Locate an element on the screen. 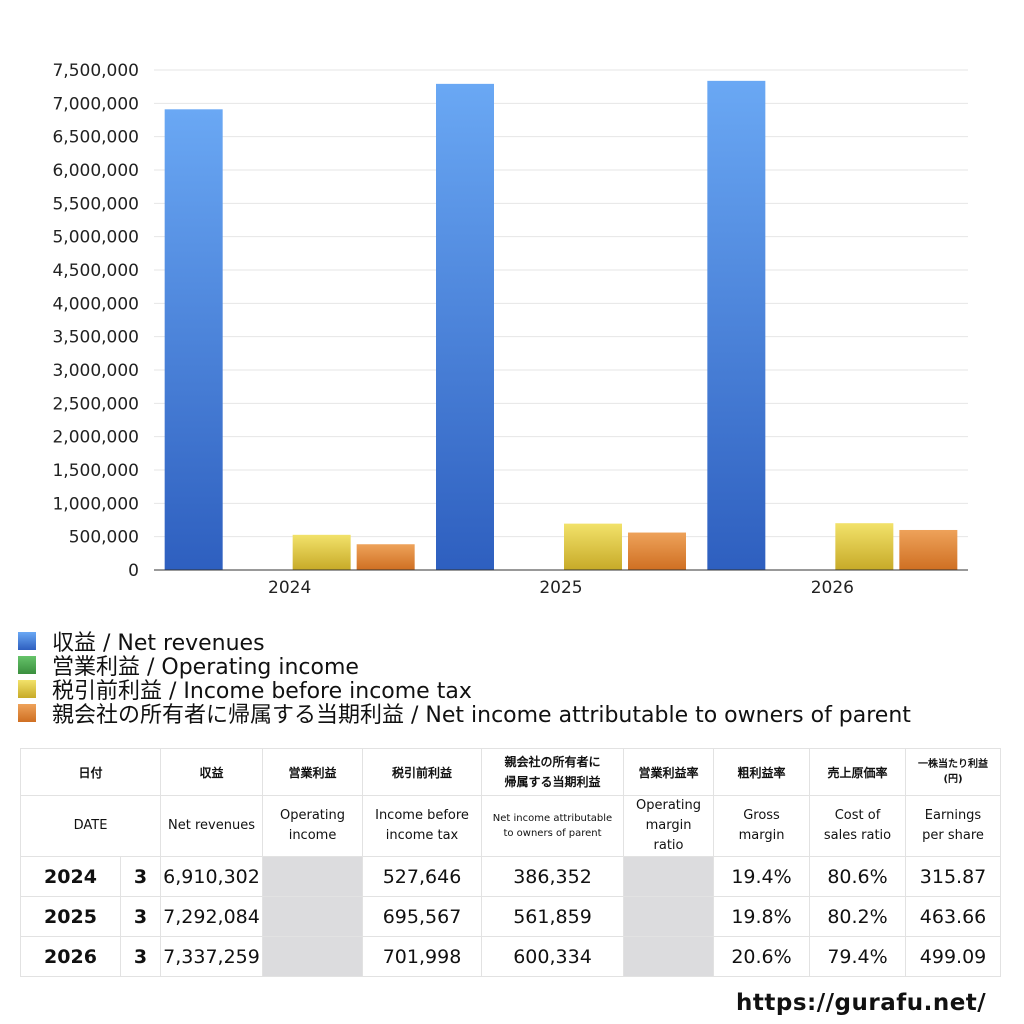  x-tick-label: 2026 is located at coordinates (832, 588).